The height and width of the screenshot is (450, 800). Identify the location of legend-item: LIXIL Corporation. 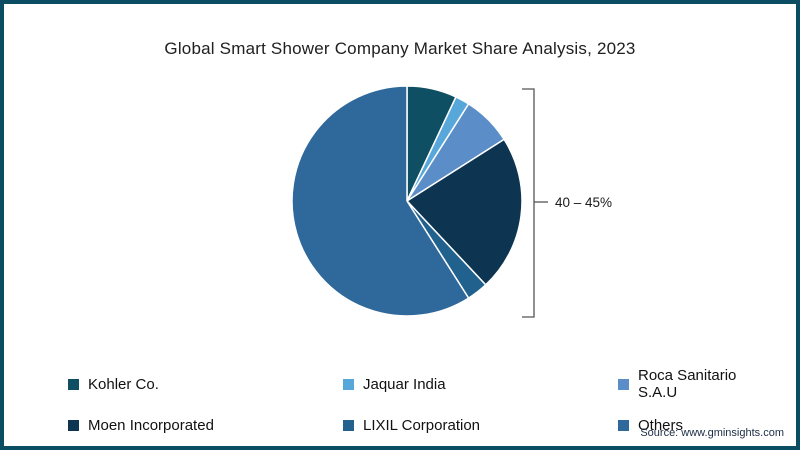
(480, 425).